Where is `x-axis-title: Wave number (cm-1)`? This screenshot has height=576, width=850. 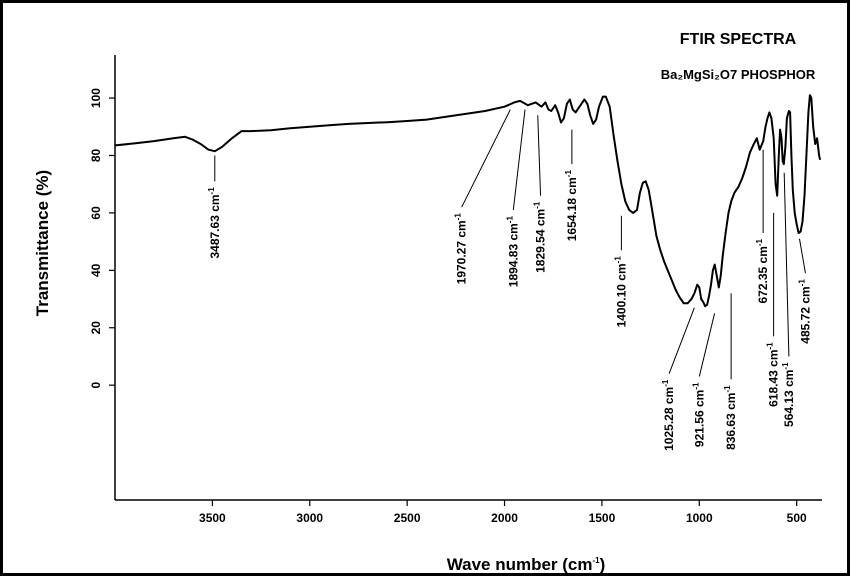
x-axis-title: Wave number (cm-1) is located at coordinates (526, 564).